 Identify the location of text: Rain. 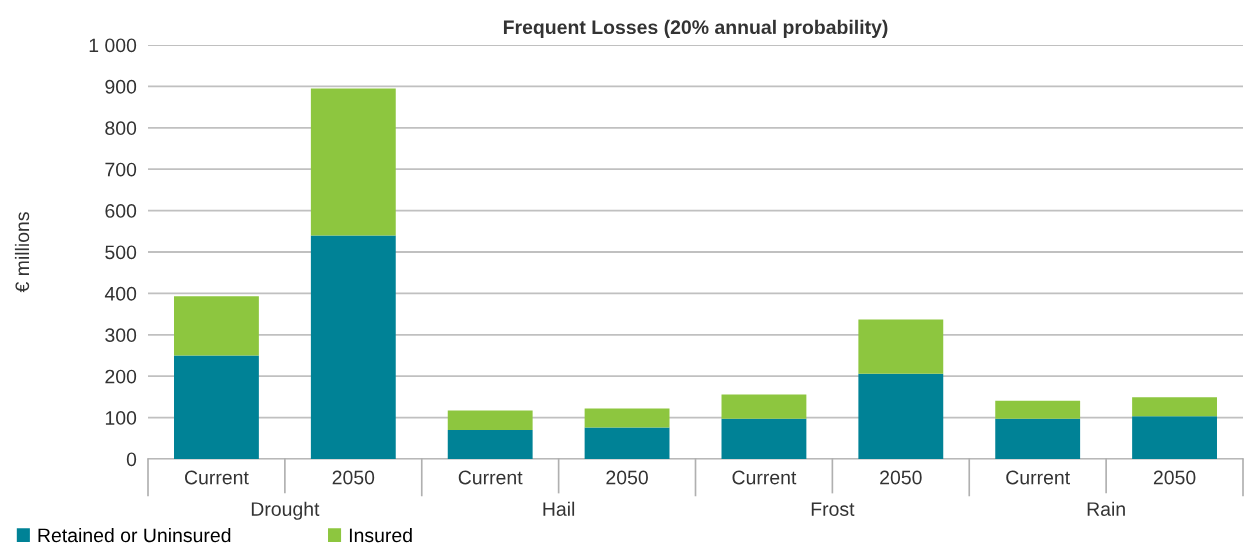
(1106, 508).